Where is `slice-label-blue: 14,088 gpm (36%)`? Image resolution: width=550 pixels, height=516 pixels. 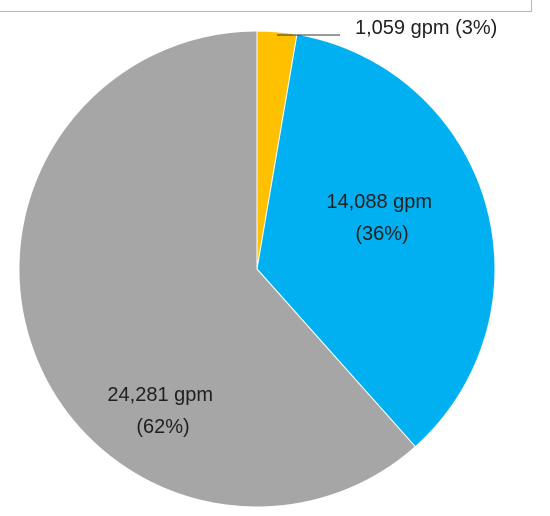 slice-label-blue: 14,088 gpm (36%) is located at coordinates (381, 218).